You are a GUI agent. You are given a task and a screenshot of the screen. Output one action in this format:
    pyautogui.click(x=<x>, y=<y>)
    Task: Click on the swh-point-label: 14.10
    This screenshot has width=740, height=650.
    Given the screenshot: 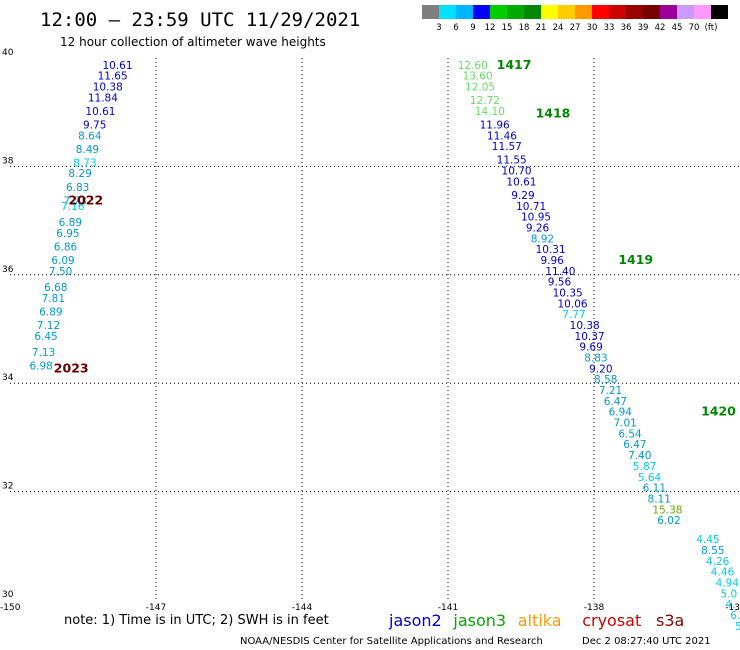 What is the action you would take?
    pyautogui.click(x=490, y=112)
    